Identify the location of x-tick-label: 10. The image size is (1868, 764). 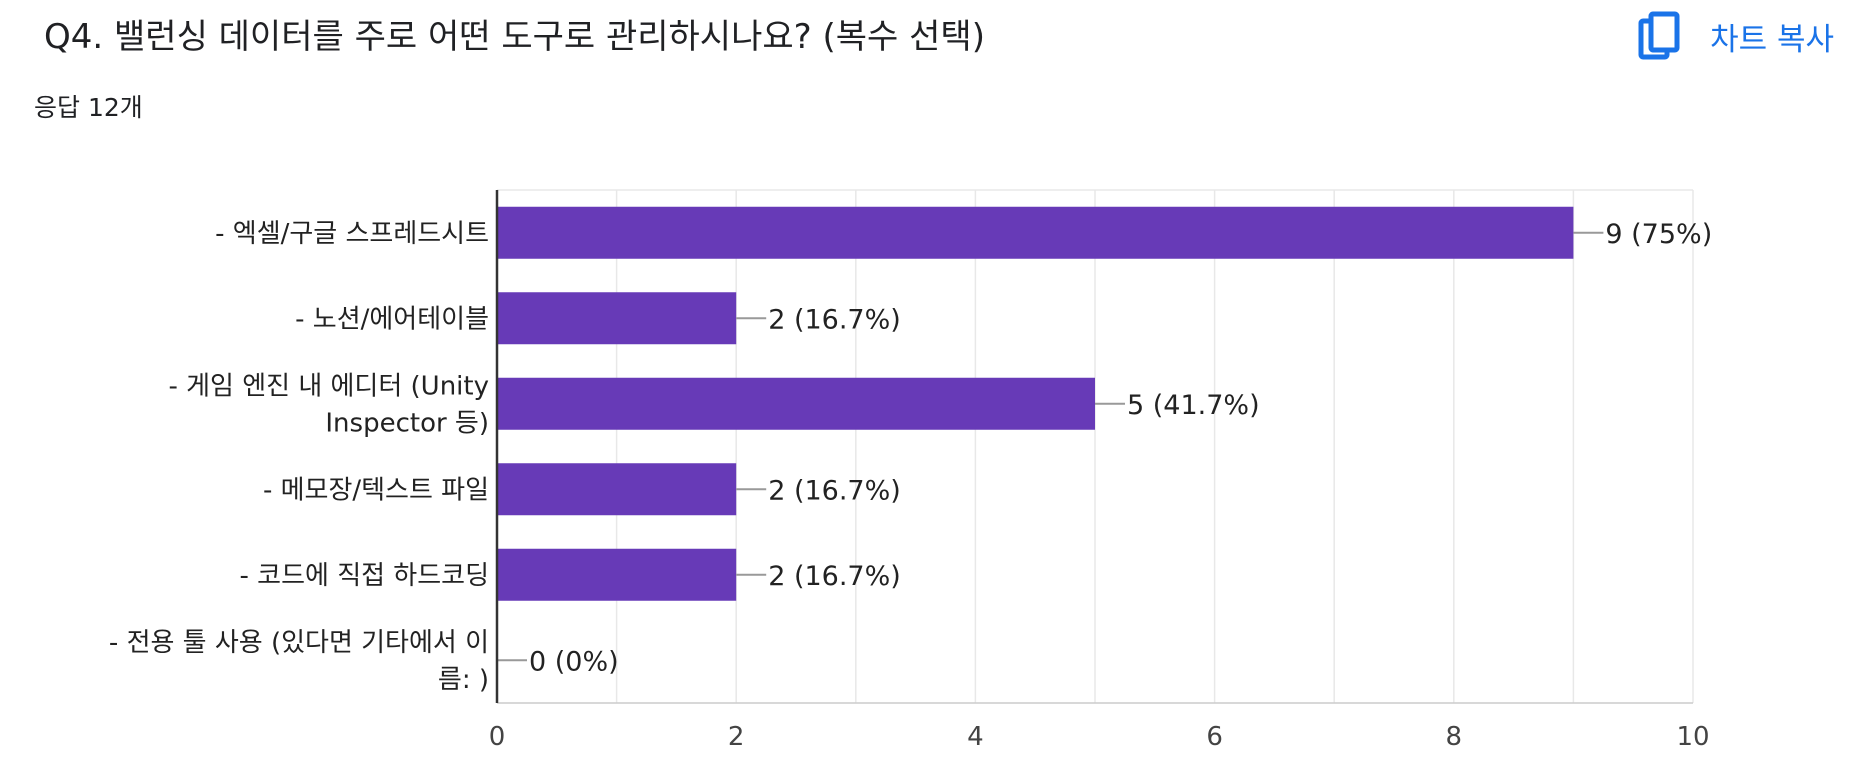
(1692, 737).